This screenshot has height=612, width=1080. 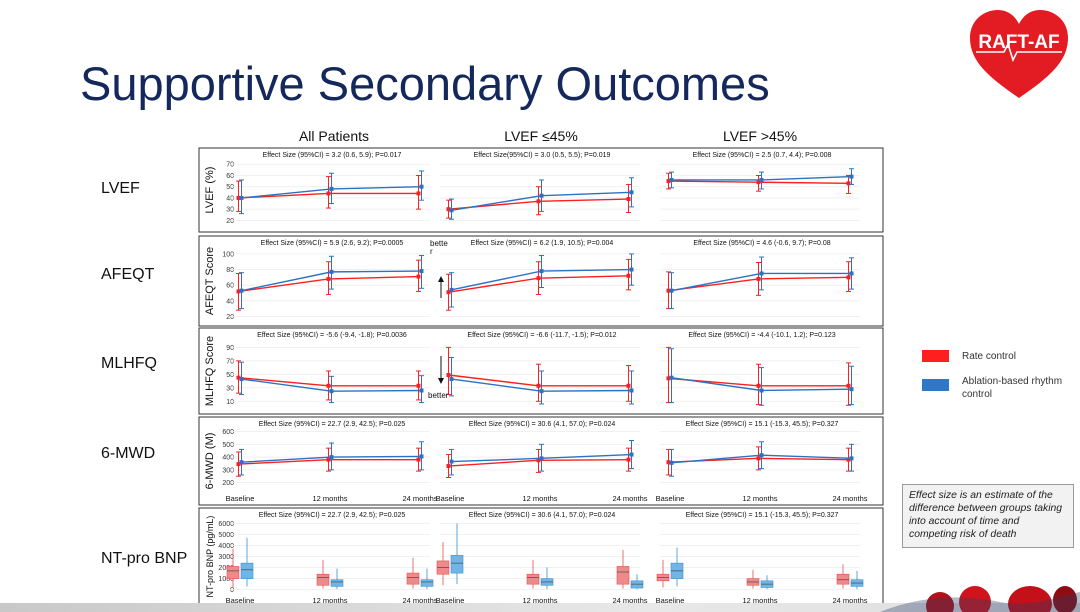 I want to click on row-label: LVEF, so click(x=120, y=188).